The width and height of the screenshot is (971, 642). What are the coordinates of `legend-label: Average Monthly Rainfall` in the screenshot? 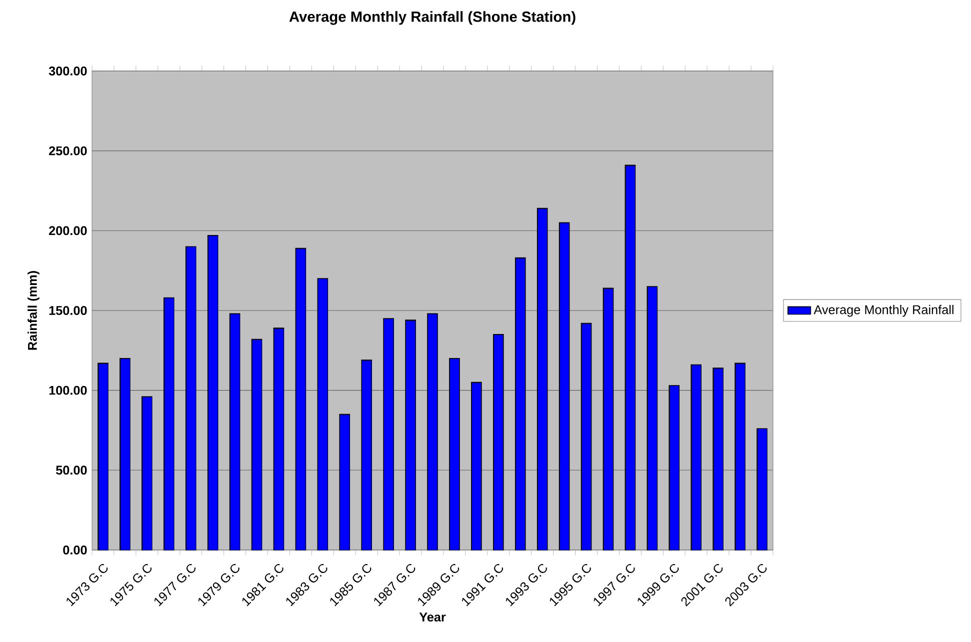 It's located at (884, 310).